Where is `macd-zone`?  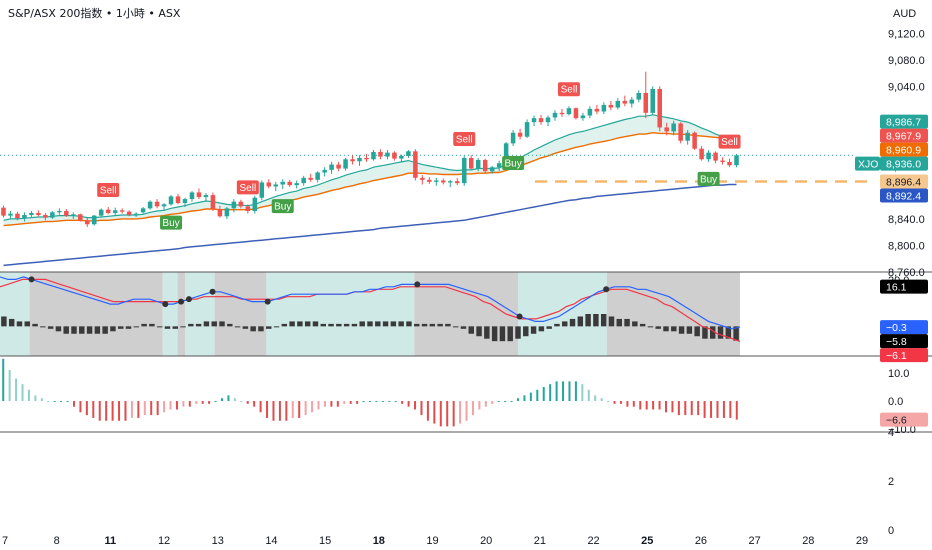
macd-zone is located at coordinates (181, 314).